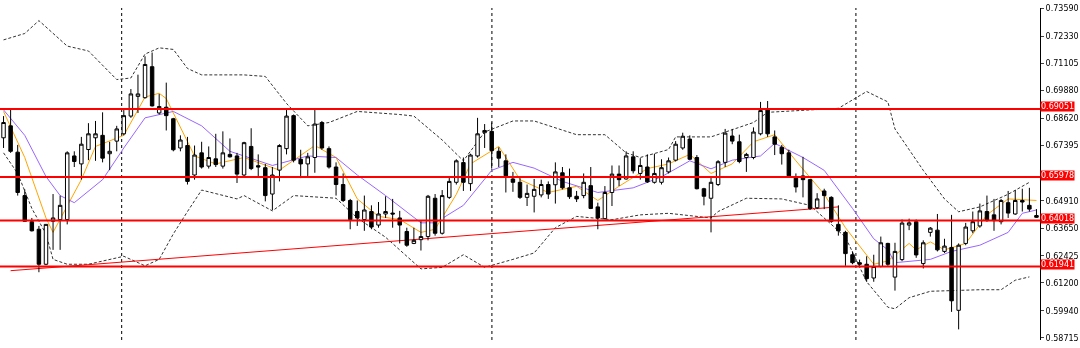  Describe the element at coordinates (1062, 9) in the screenshot. I see `y-tick-label: 0.73590` at that location.